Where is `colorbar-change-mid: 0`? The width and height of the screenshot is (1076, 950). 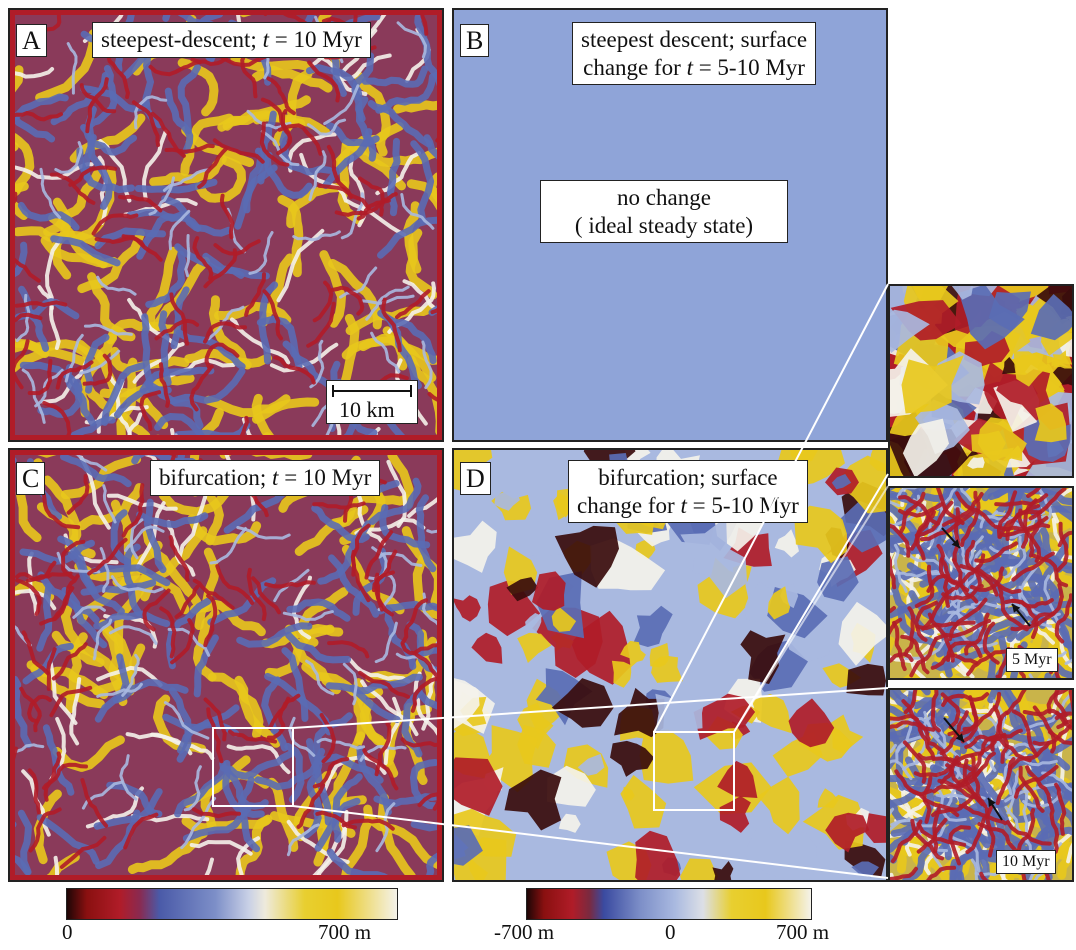
colorbar-change-mid: 0 is located at coordinates (670, 932).